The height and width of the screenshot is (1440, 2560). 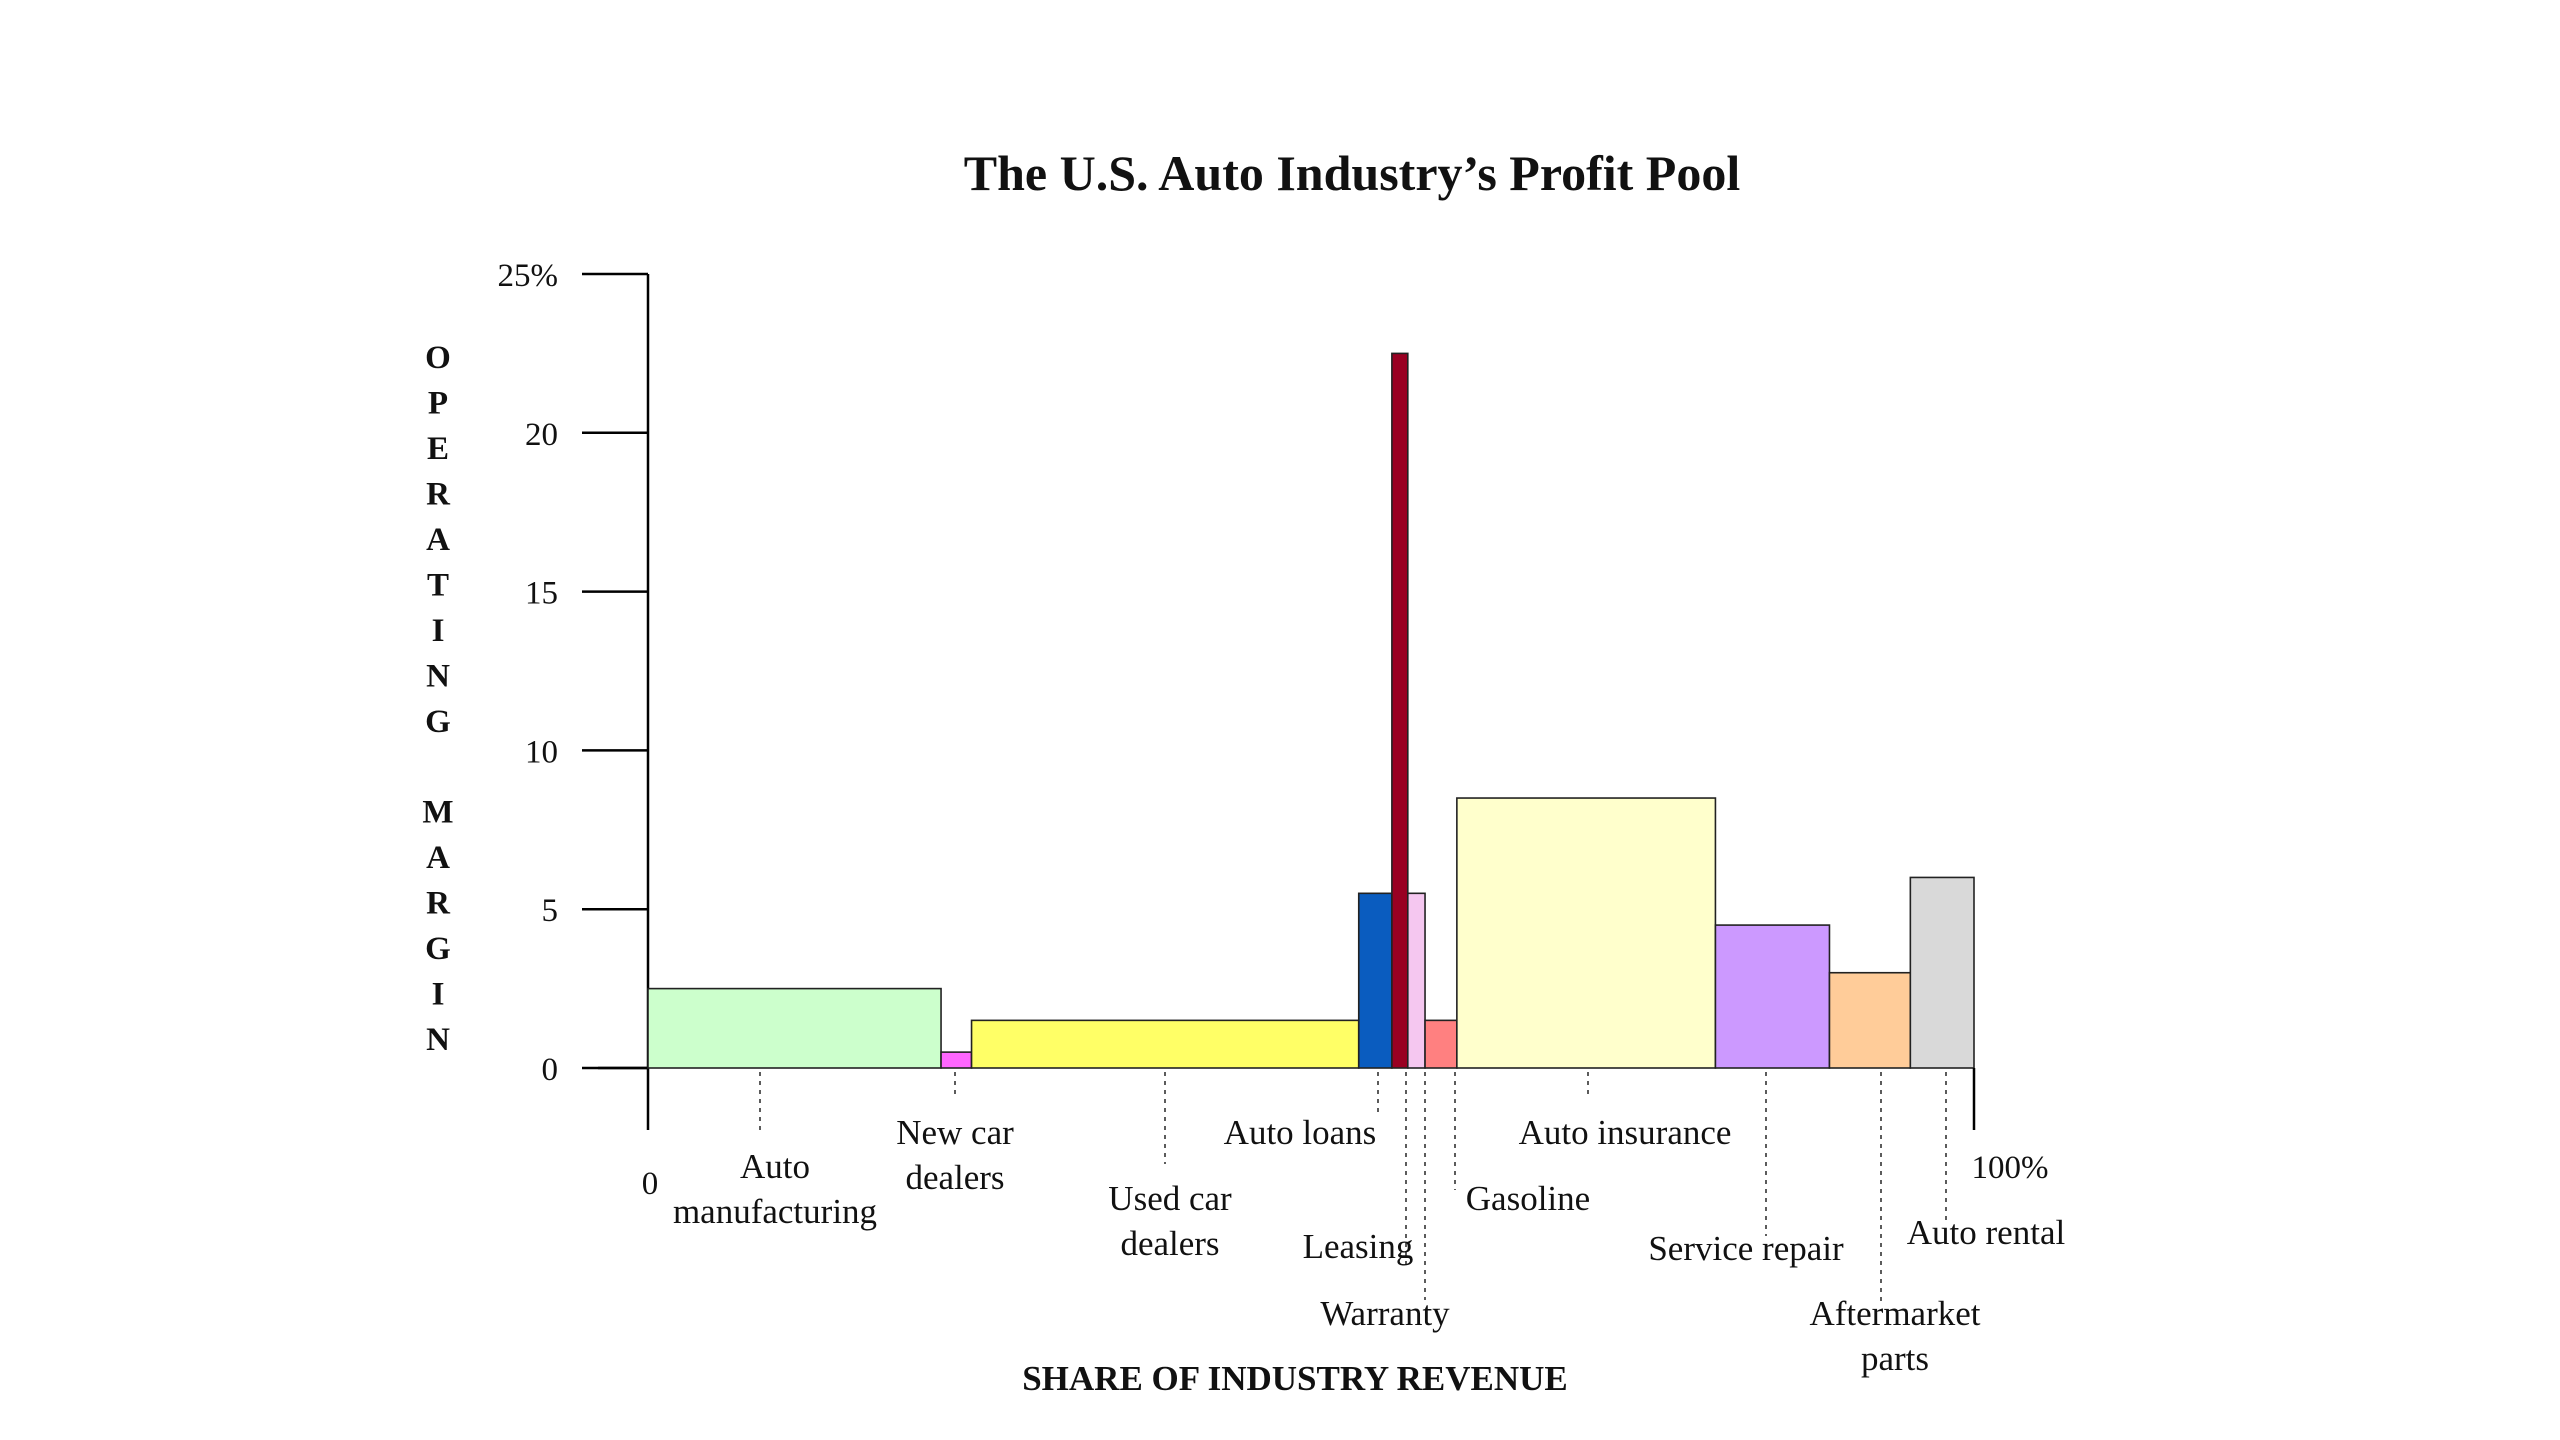 What do you see at coordinates (438, 449) in the screenshot?
I see `y-axis-title-letter: E` at bounding box center [438, 449].